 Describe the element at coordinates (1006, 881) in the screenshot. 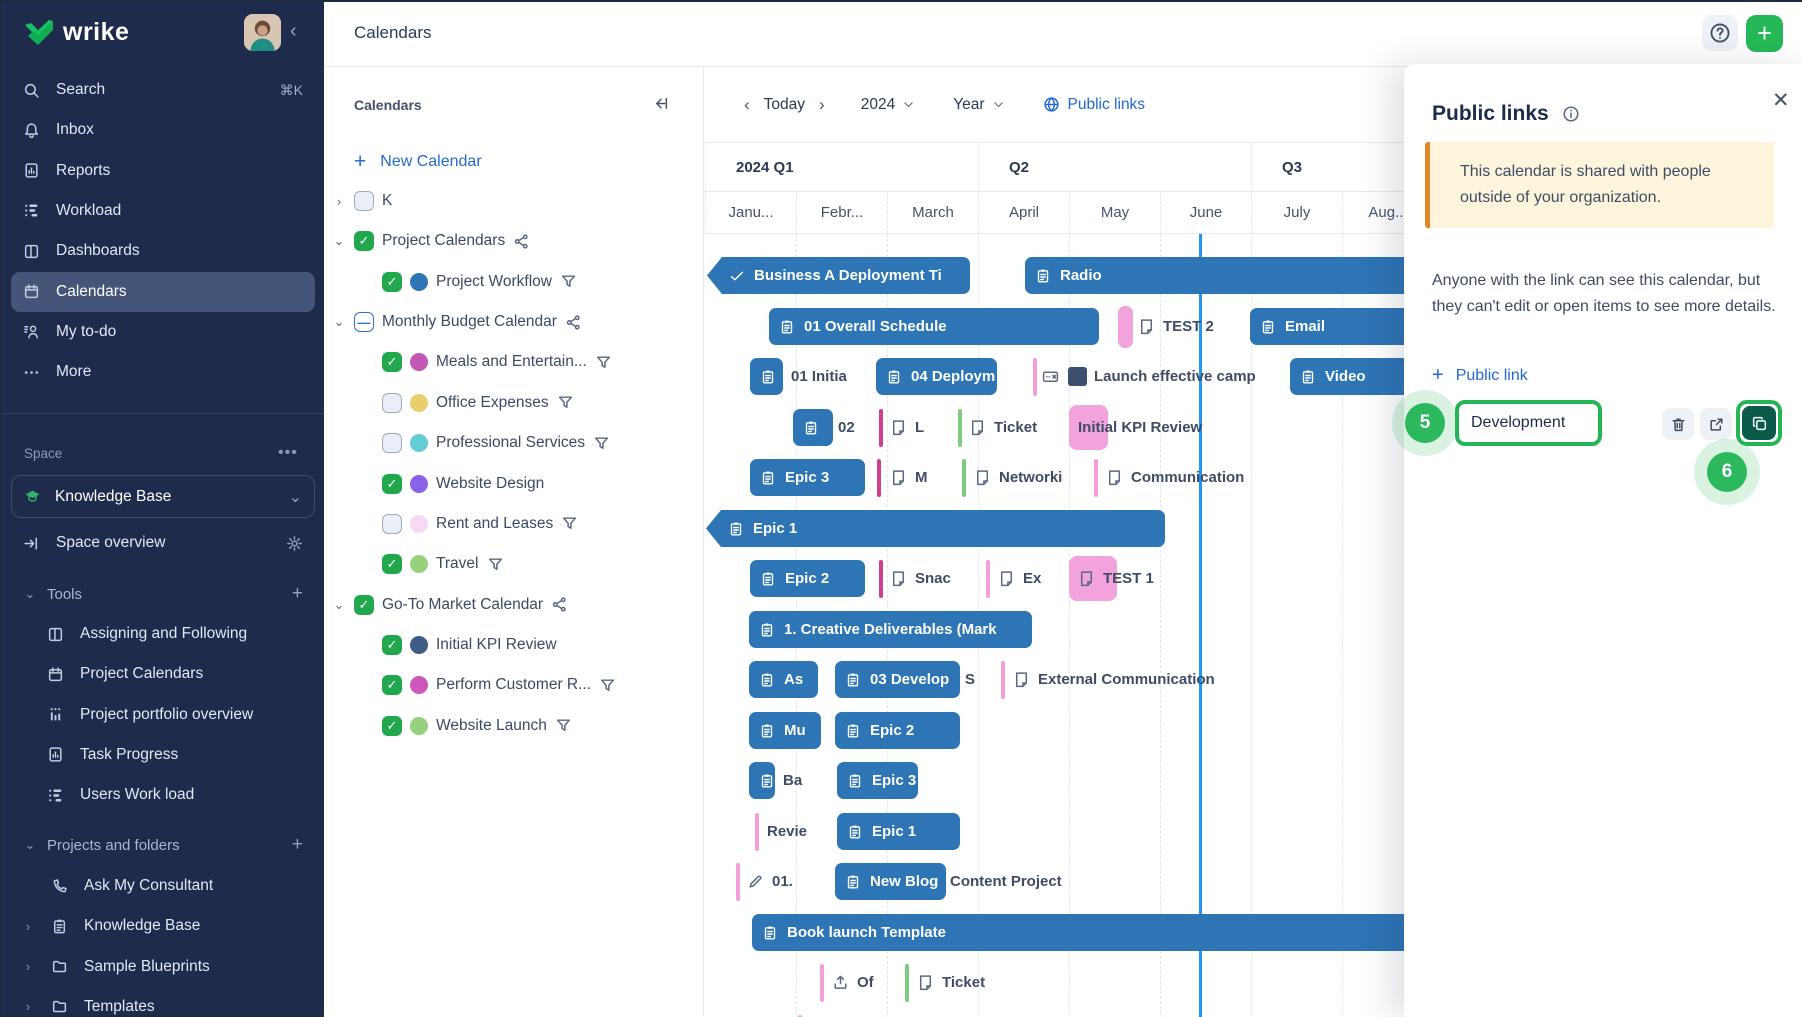

I see `timeline-label-content-project: Content Project` at that location.